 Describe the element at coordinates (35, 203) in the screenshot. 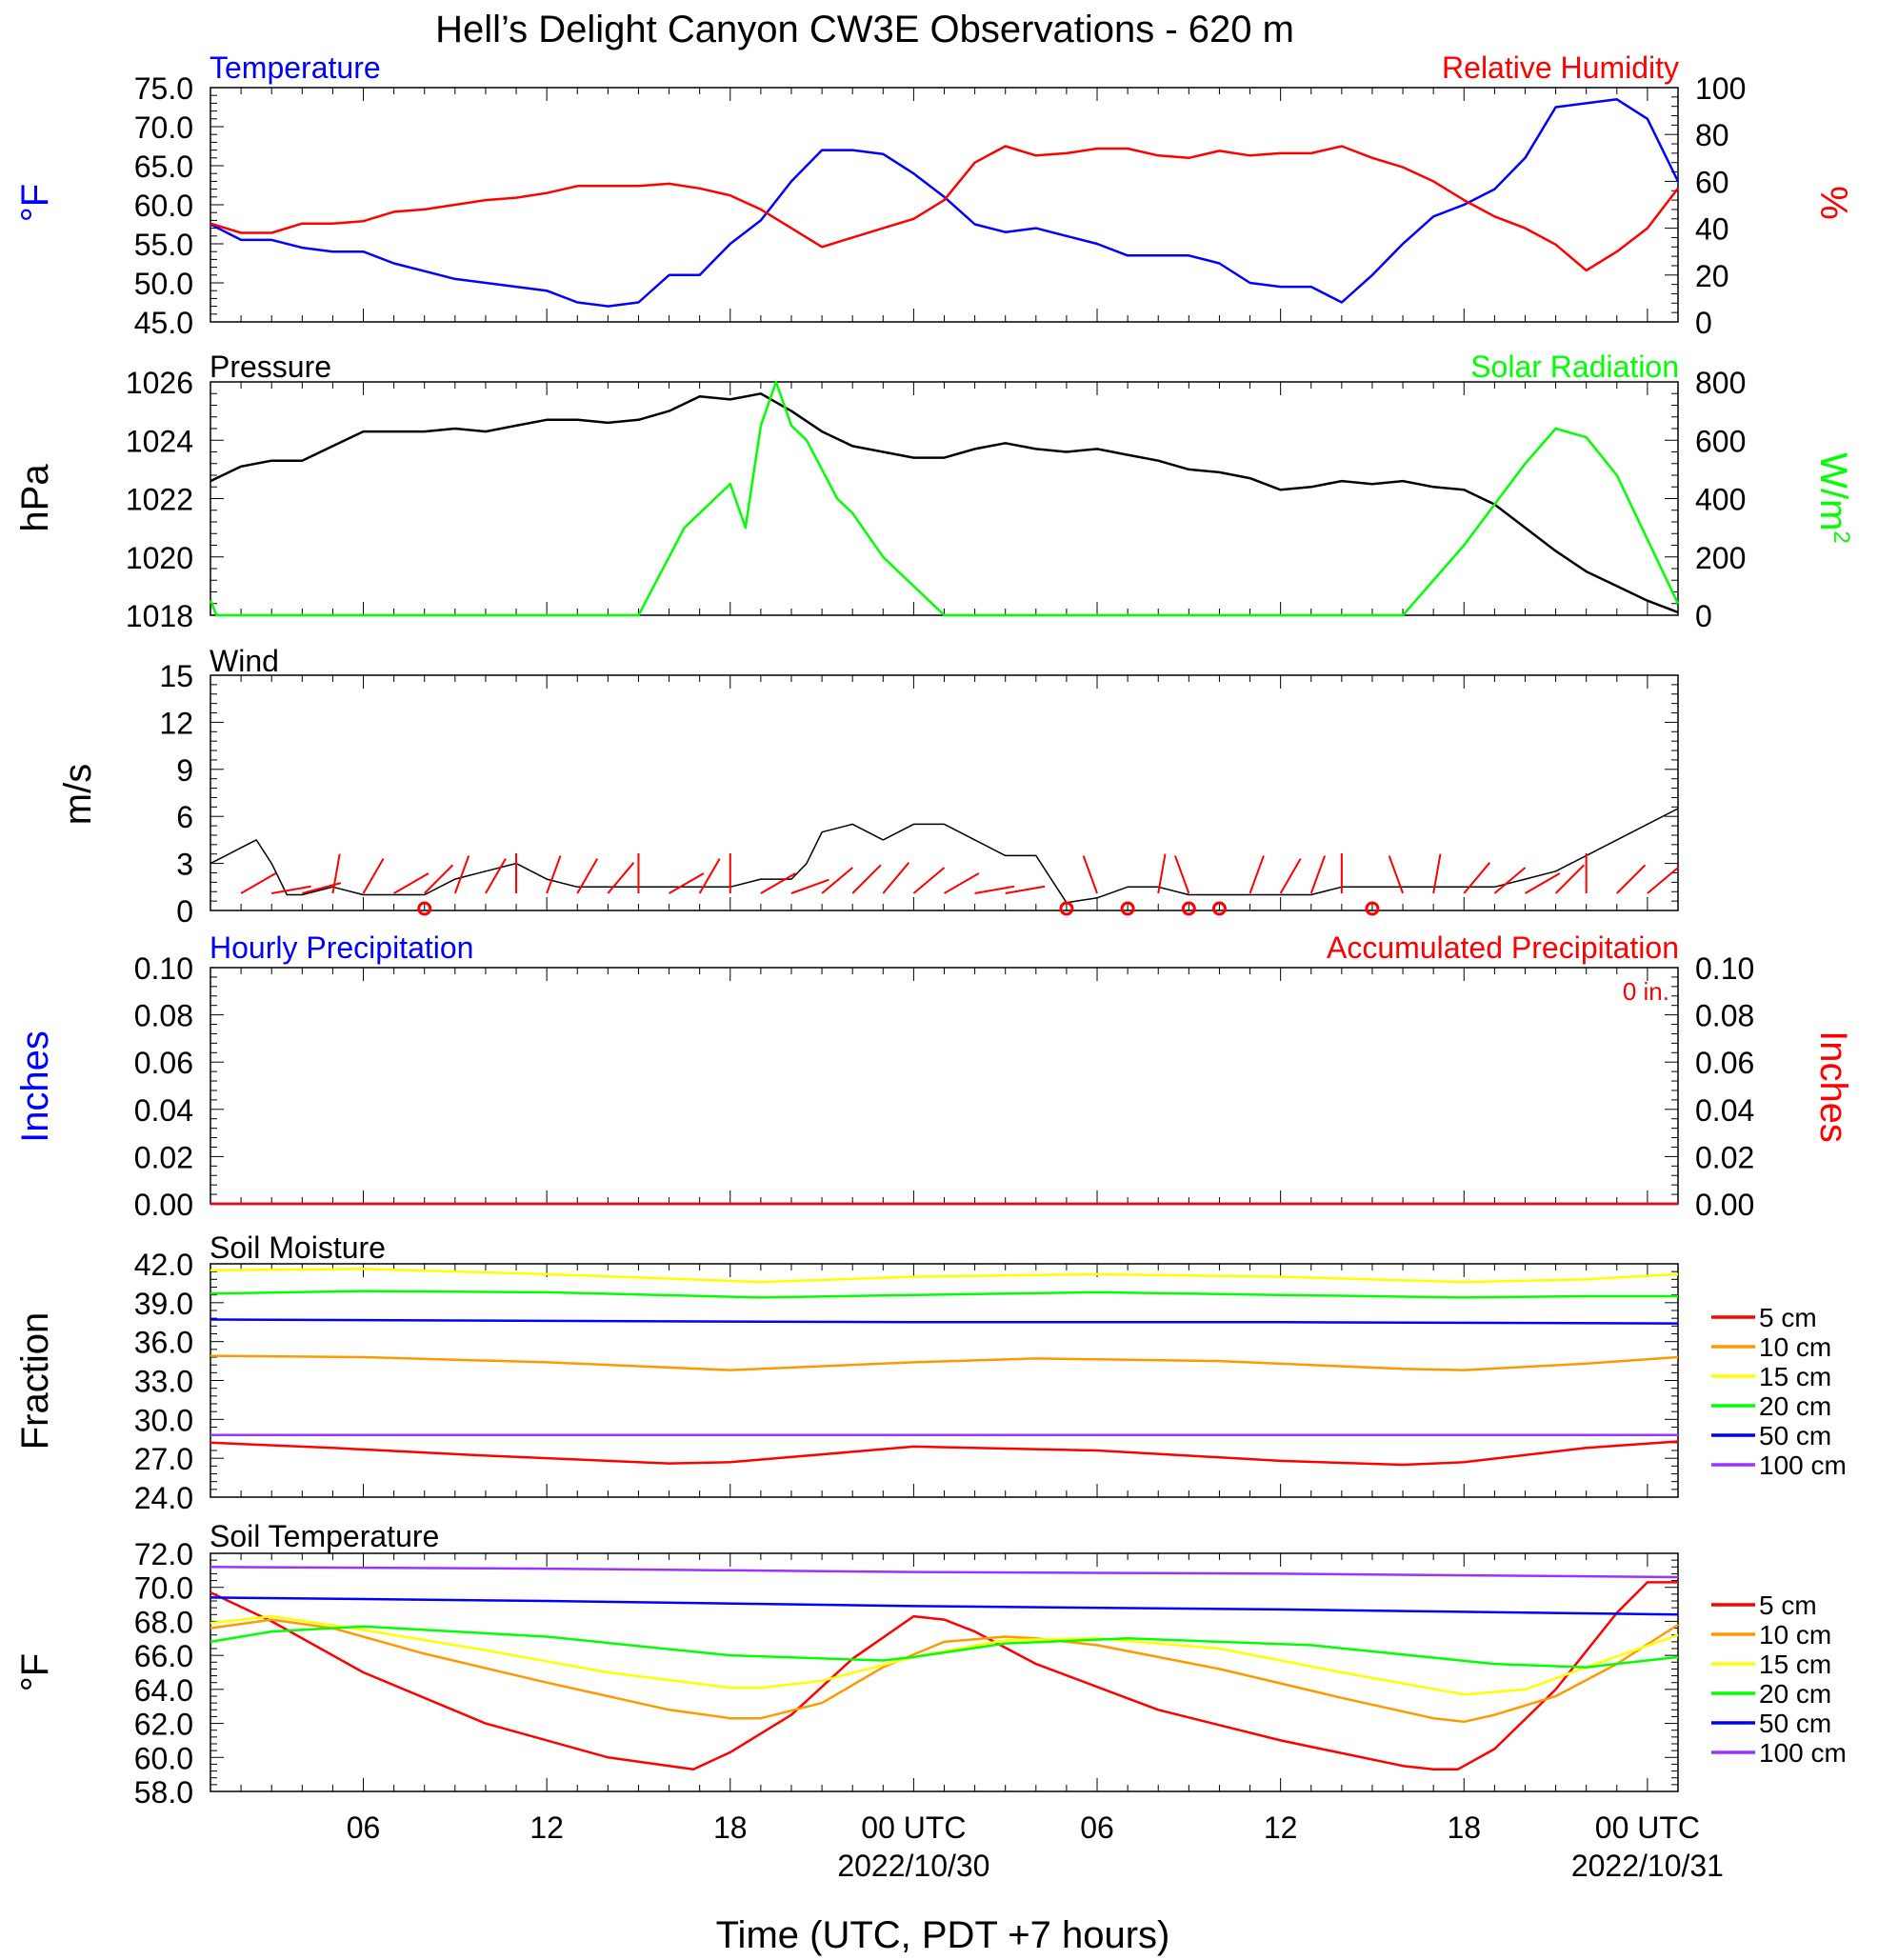

I see `temperature-axis-label: °F` at that location.